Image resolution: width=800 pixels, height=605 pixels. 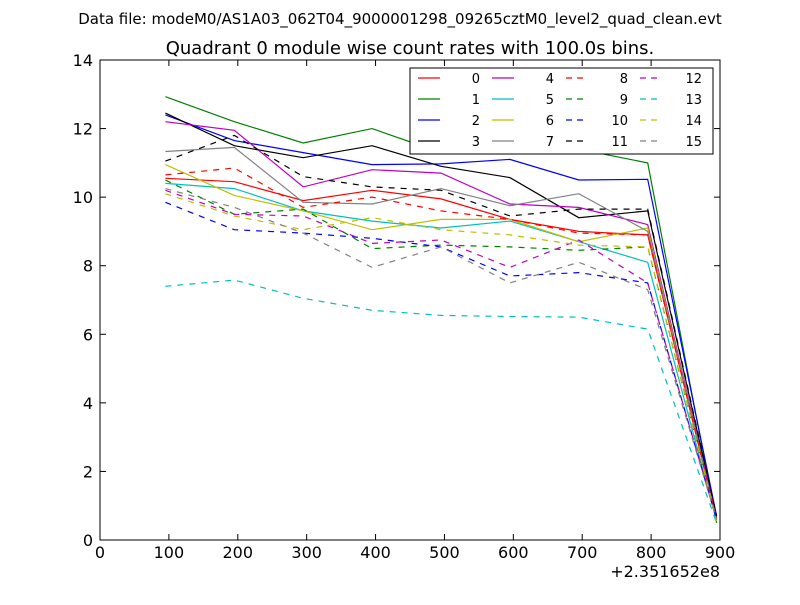 What do you see at coordinates (306, 552) in the screenshot?
I see `x-tick-label: 300` at bounding box center [306, 552].